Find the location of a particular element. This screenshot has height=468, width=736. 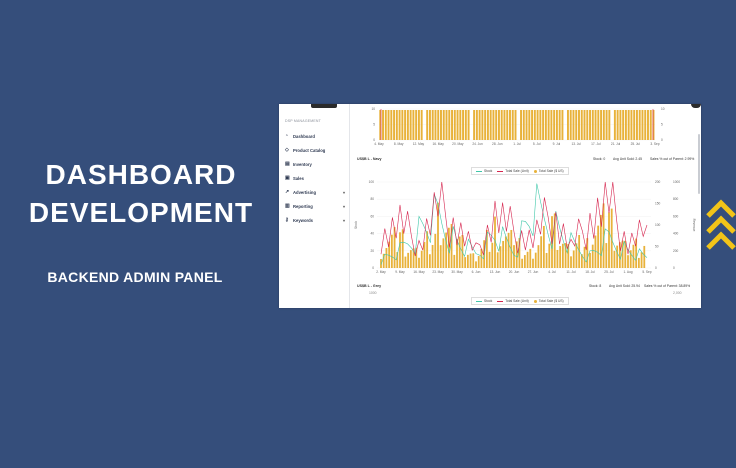

x-tick-label: 3. Sep is located at coordinates (654, 144).